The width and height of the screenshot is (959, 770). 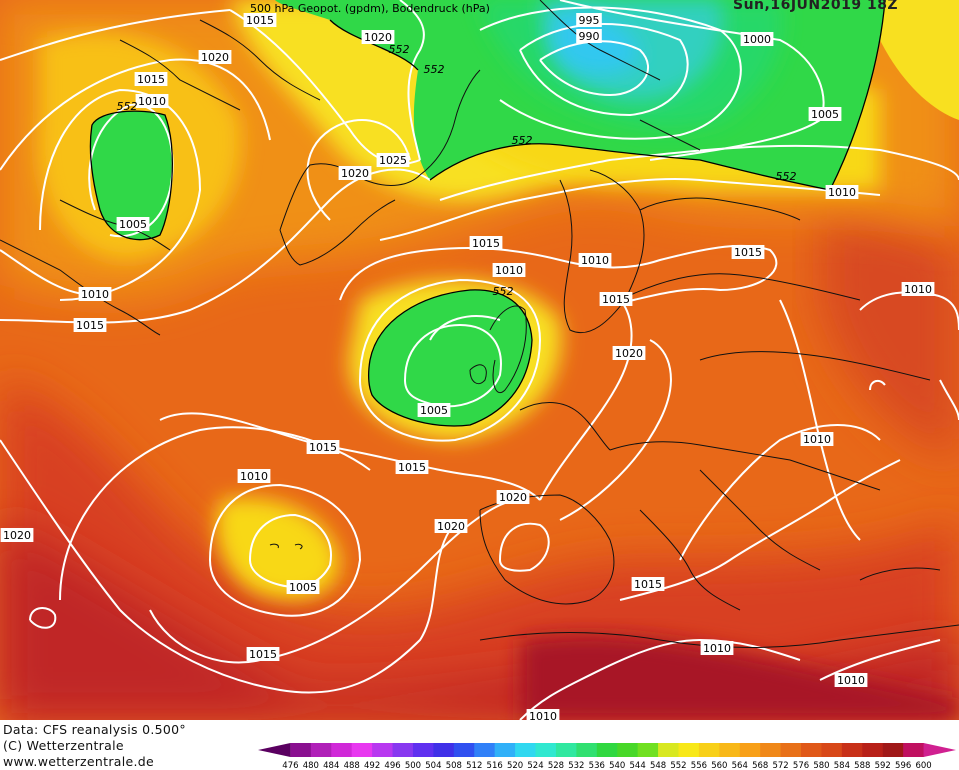 What do you see at coordinates (94, 729) in the screenshot?
I see `data-source-text: Data: CFS reanalysis 0.500°` at bounding box center [94, 729].